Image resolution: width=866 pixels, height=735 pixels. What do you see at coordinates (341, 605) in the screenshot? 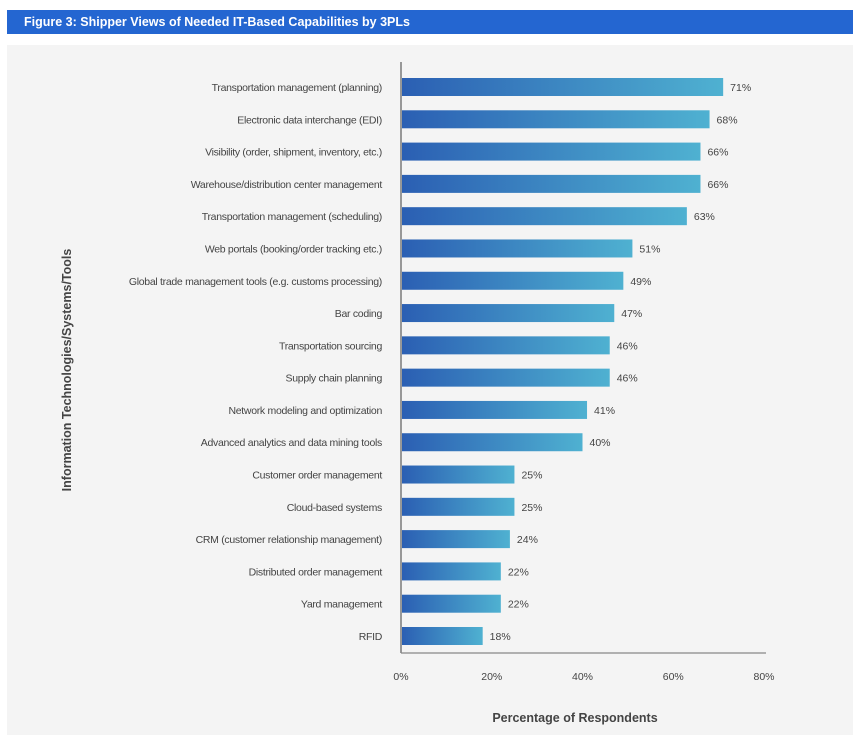
I see `category-label: Yard management` at bounding box center [341, 605].